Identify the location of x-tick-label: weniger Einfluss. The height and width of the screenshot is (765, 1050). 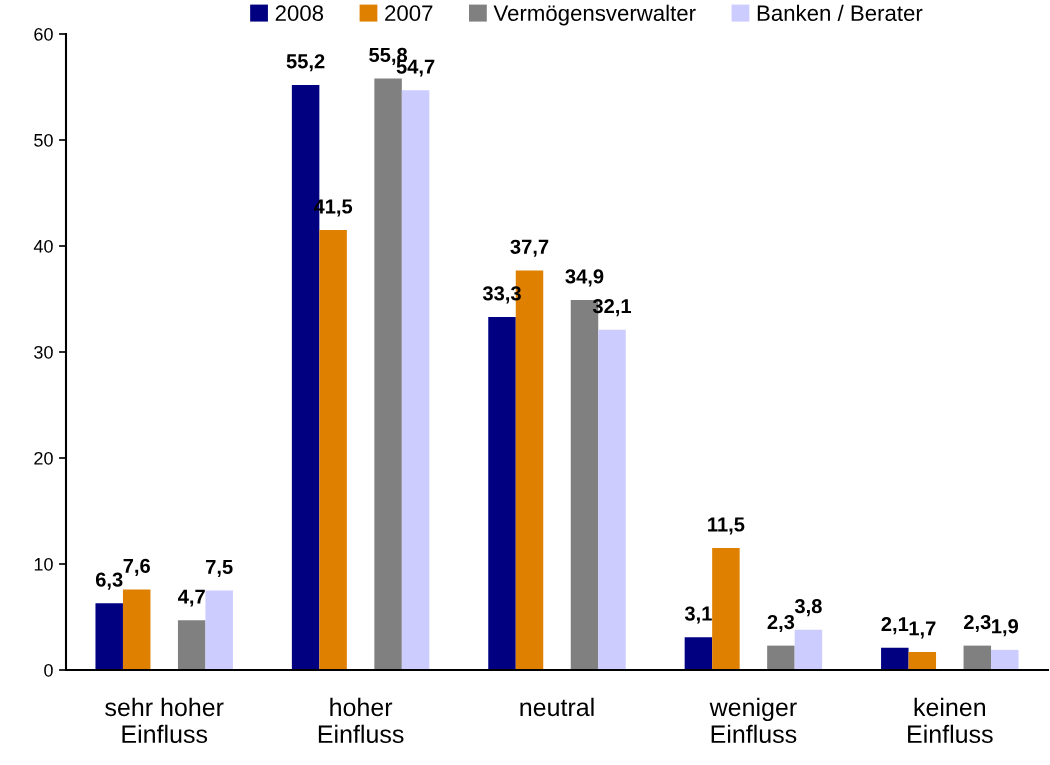
(753, 720).